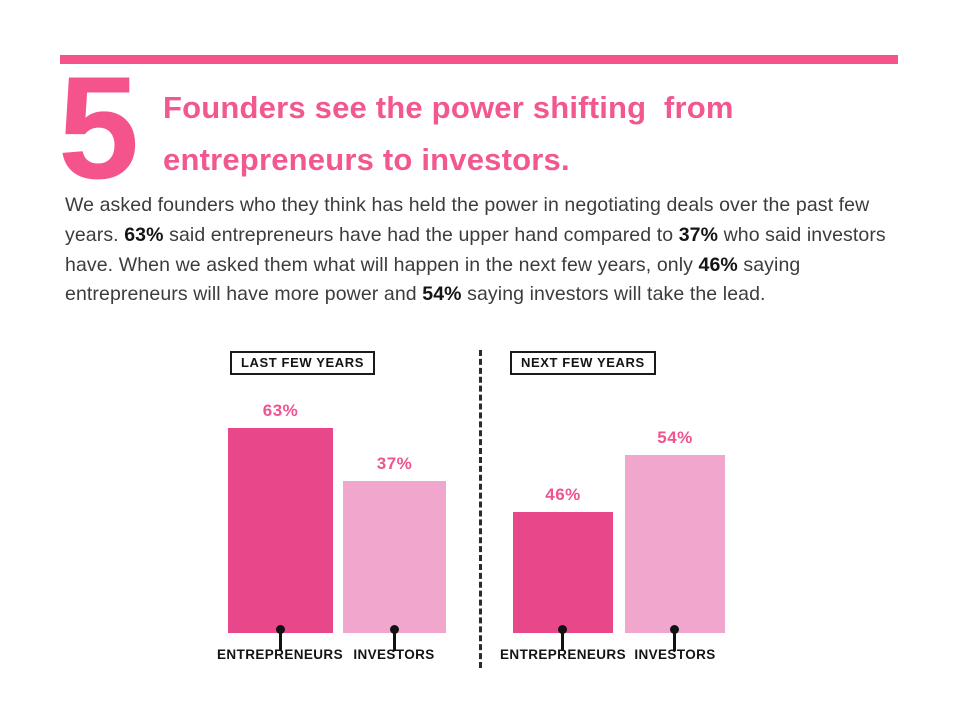 The image size is (959, 720). I want to click on bar-group-last-investors: 37%, so click(394, 543).